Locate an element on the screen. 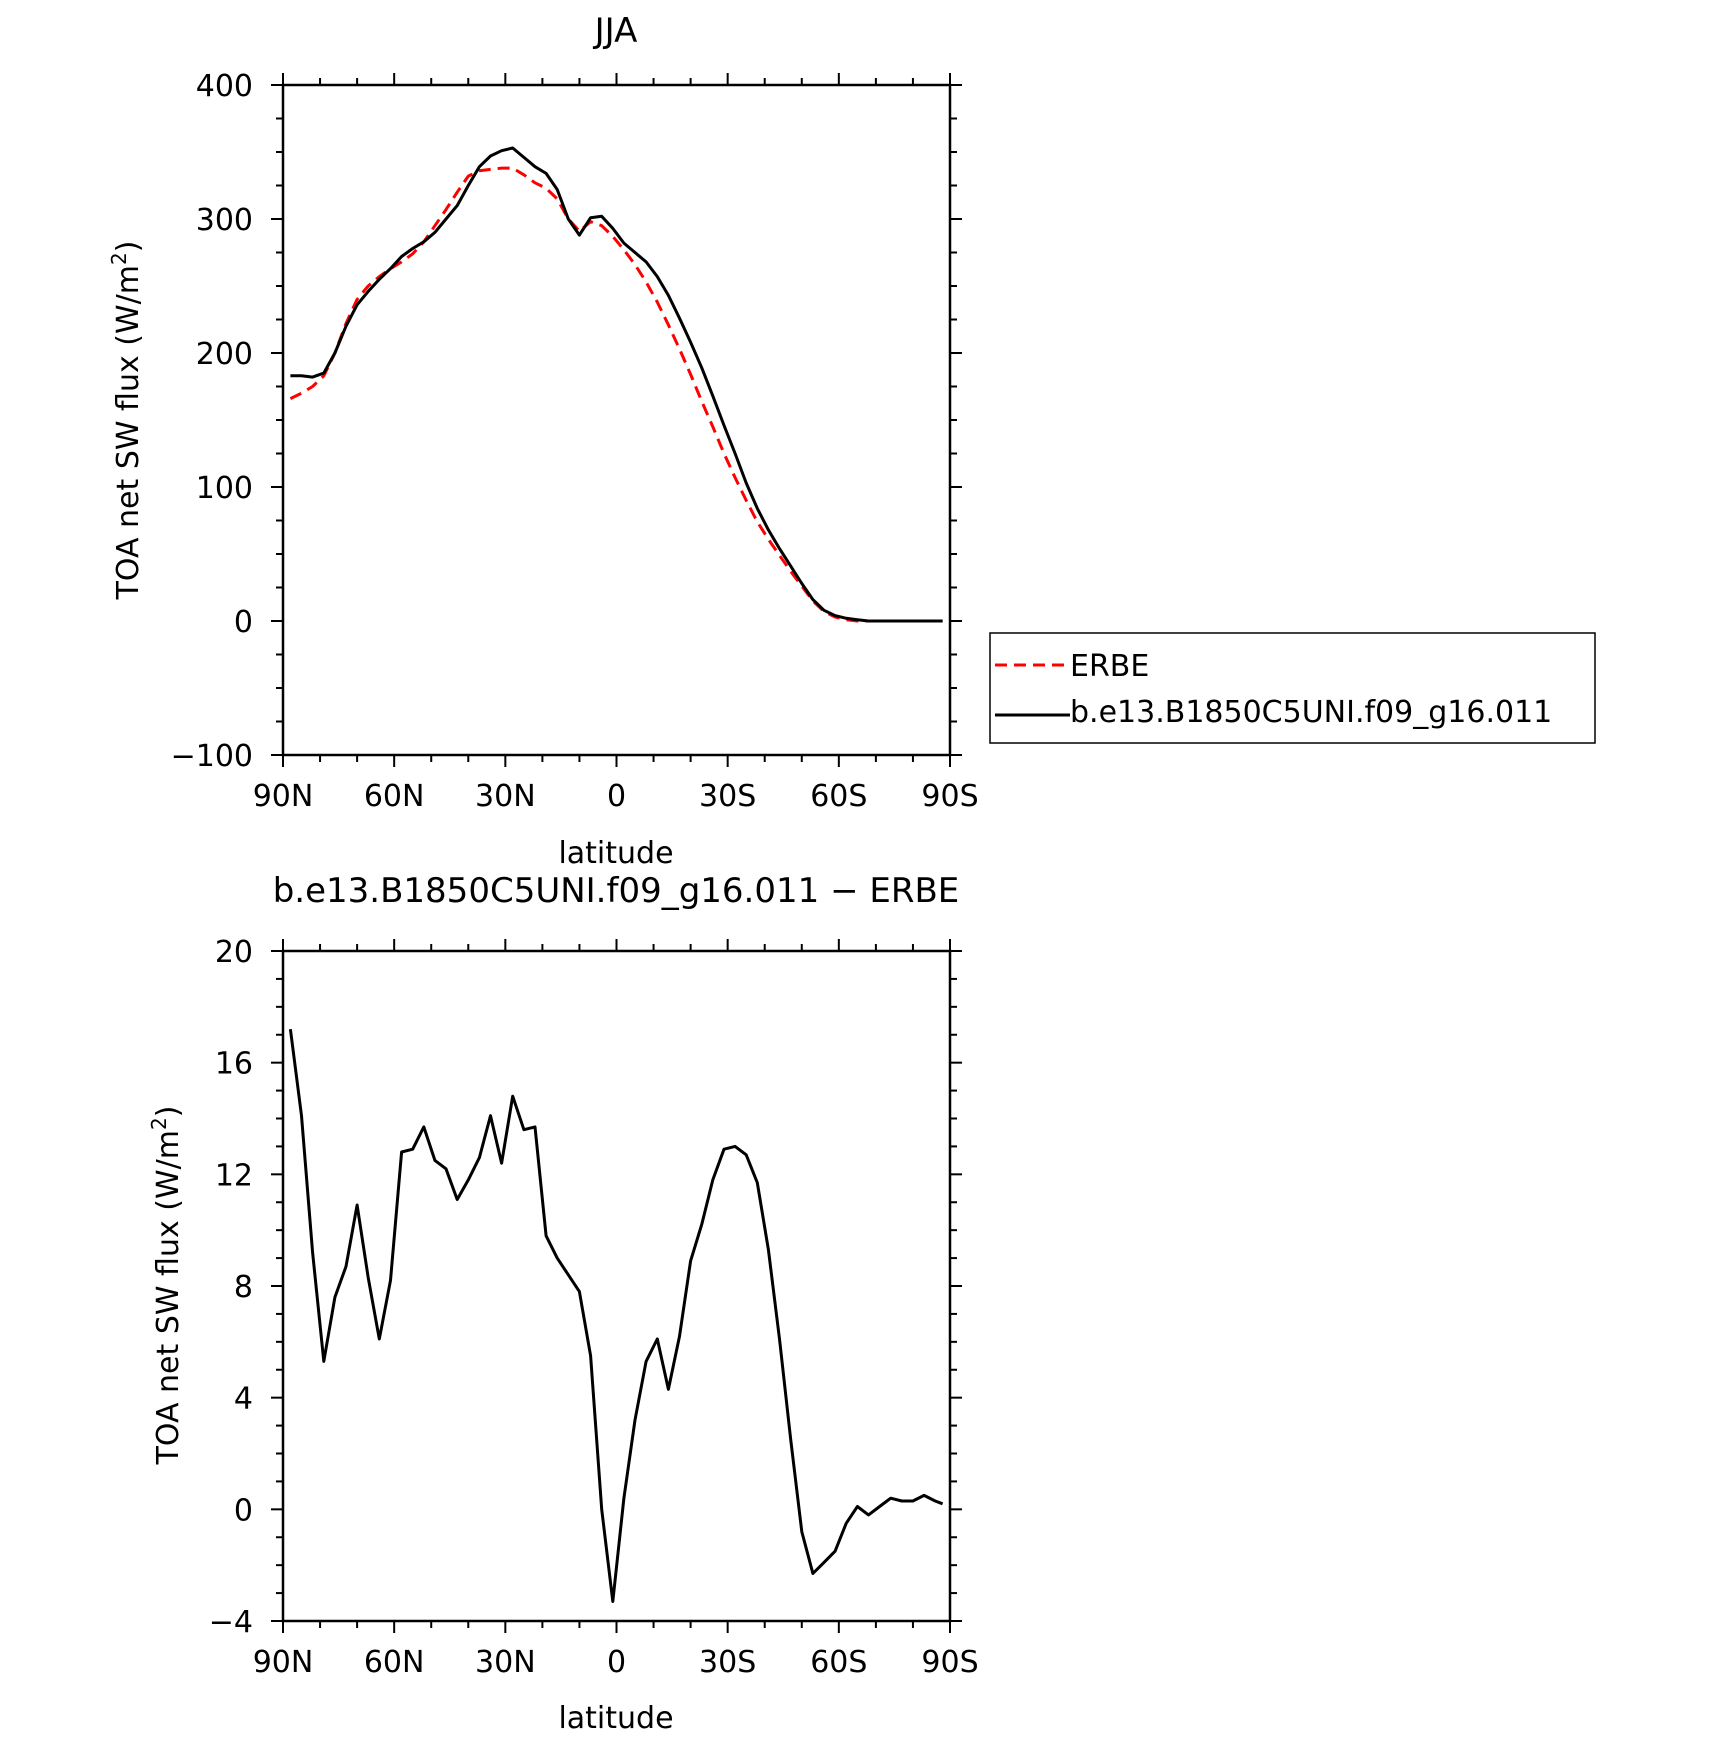  top-panel-title: JJA is located at coordinates (615, 31).